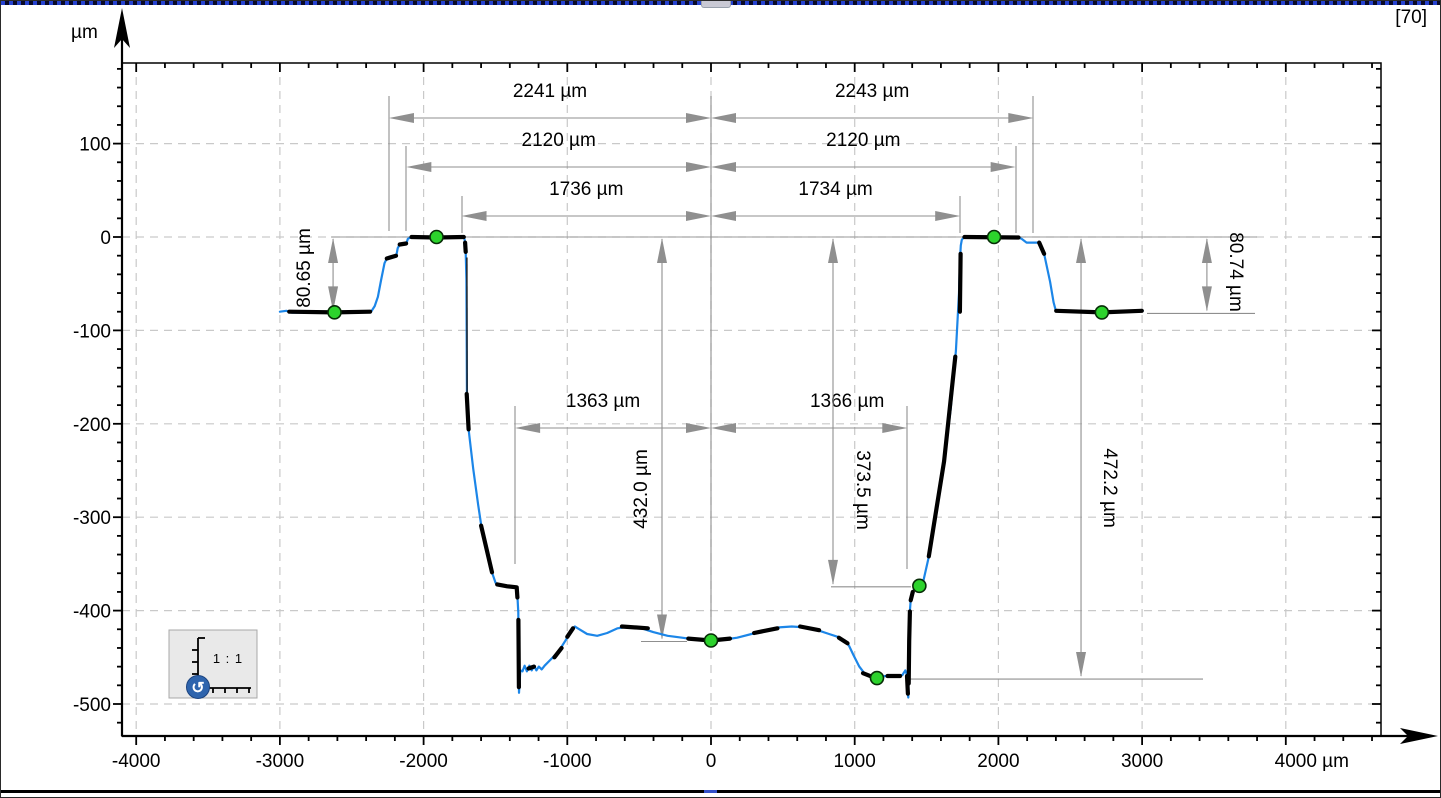 This screenshot has height=798, width=1441. Describe the element at coordinates (855, 761) in the screenshot. I see `x-tick-label: 1000` at that location.